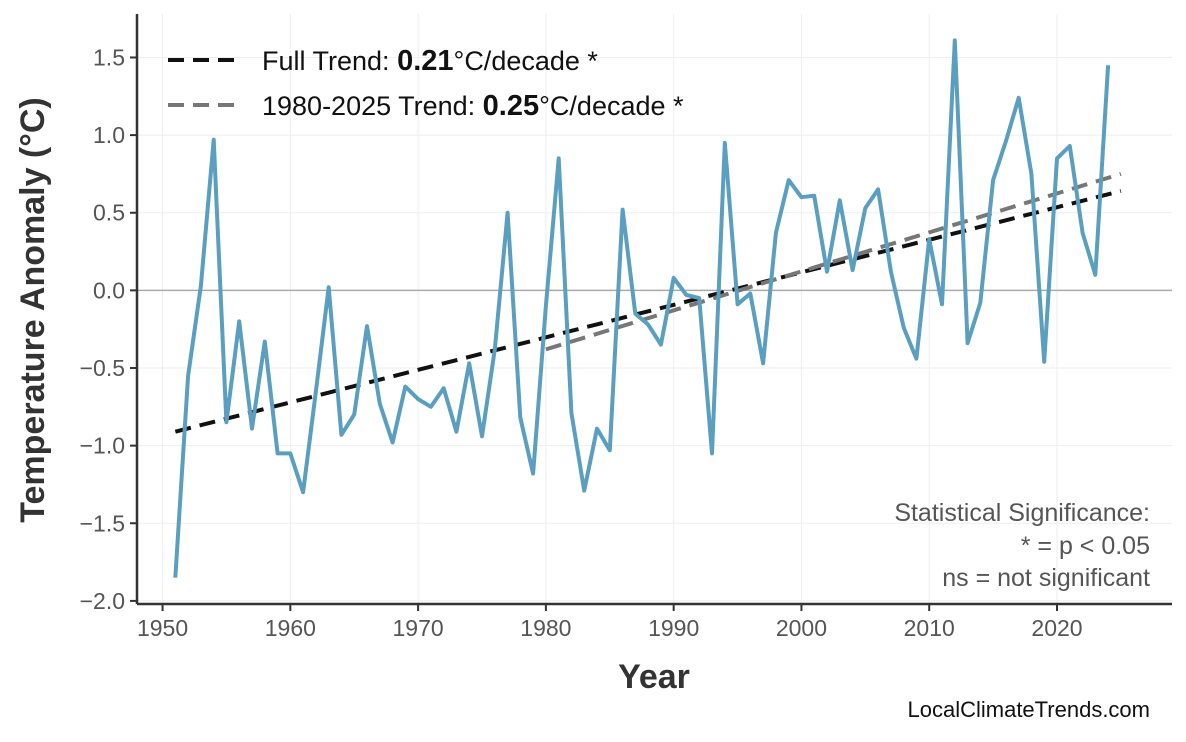 This screenshot has height=742, width=1186. What do you see at coordinates (329, 61) in the screenshot?
I see `legend-label-prefix: Full Trend:` at bounding box center [329, 61].